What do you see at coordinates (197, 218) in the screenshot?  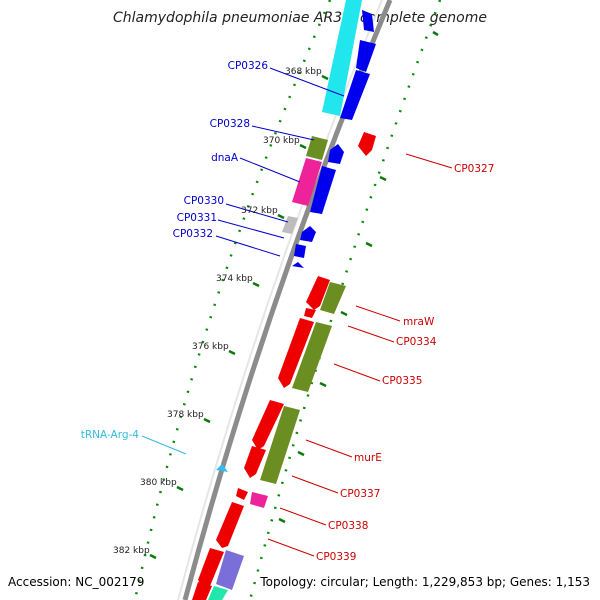 I see `gene-label-cp0331: CP0331` at bounding box center [197, 218].